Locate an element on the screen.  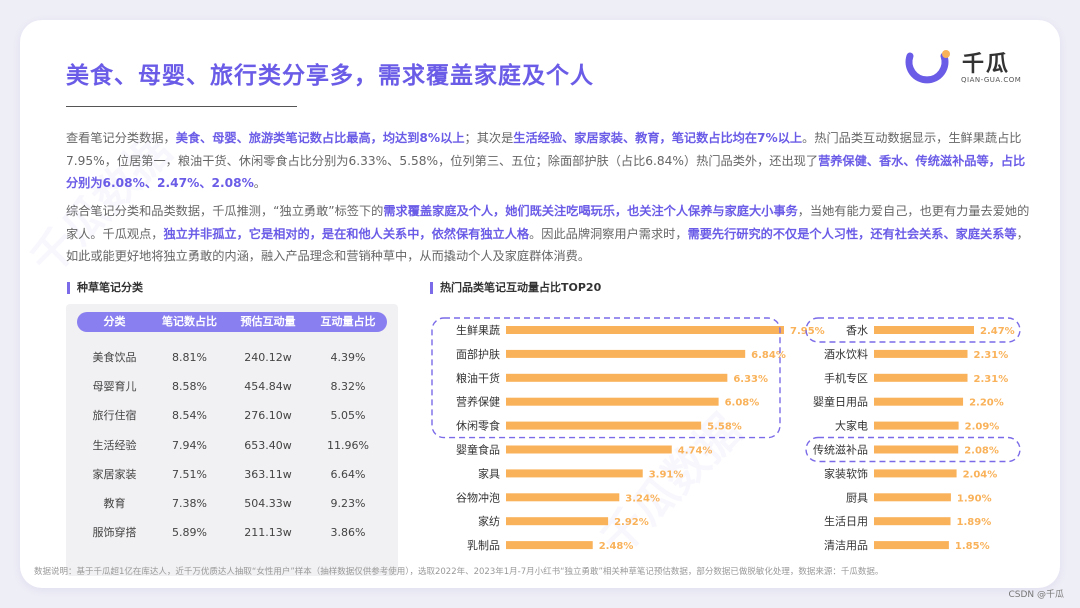
data-label: 1.85% is located at coordinates (972, 546).